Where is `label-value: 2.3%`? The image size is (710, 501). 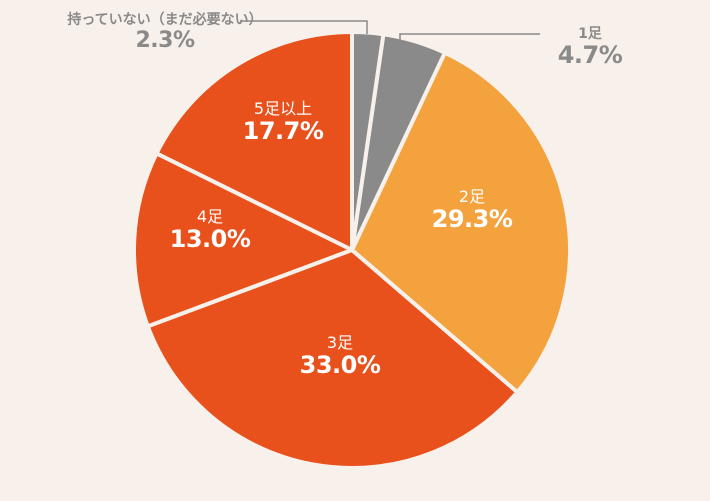 label-value: 2.3% is located at coordinates (165, 41).